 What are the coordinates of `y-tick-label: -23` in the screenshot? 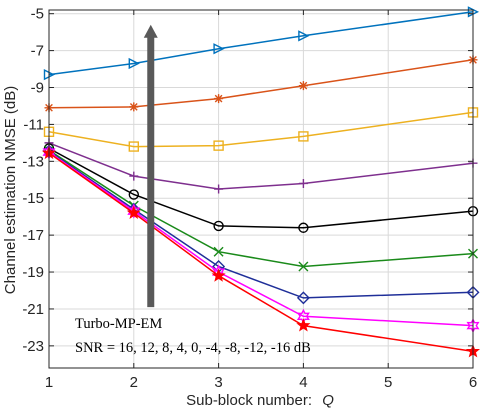 It's located at (33, 346).